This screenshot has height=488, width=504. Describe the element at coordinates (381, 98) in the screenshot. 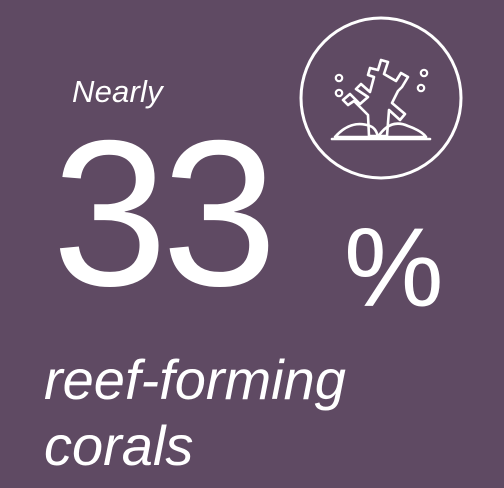

I see `coral-icon` at that location.